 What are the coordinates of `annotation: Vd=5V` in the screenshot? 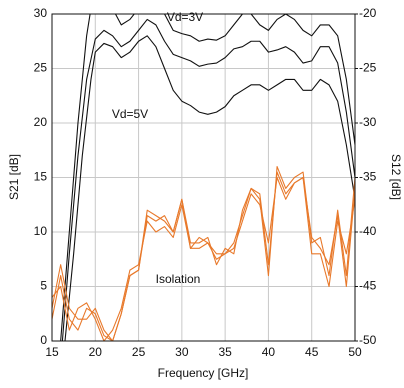 It's located at (130, 114).